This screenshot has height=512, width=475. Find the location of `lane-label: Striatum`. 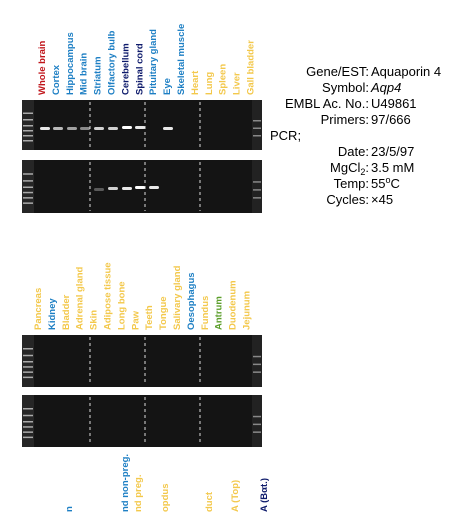

lane-label: Striatum is located at coordinates (98, 75).